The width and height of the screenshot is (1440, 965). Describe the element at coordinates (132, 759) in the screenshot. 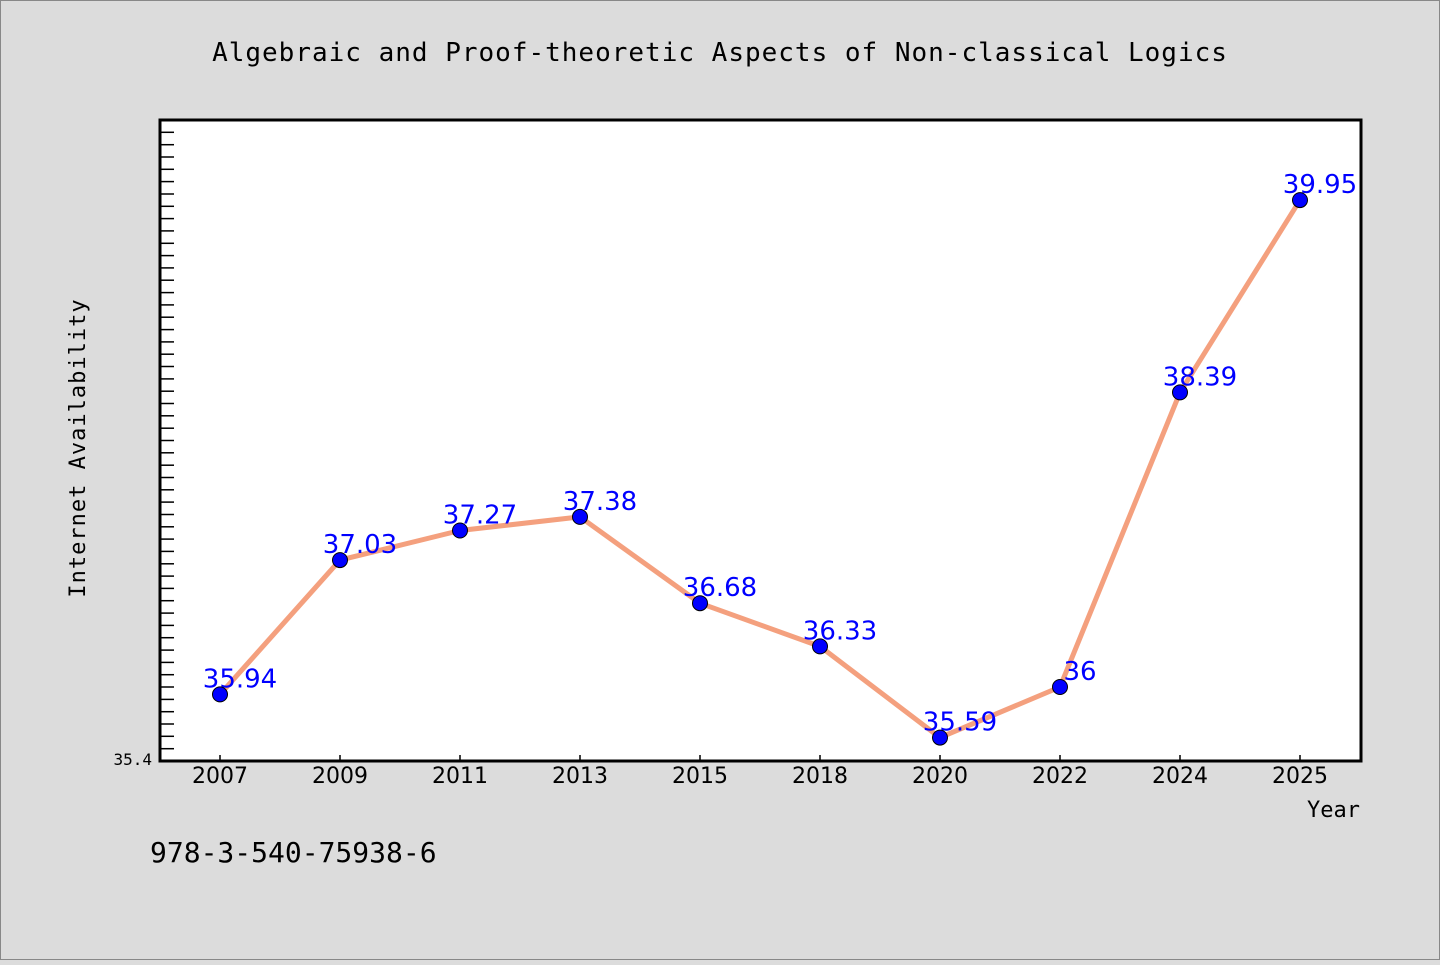

I see `y-tick-label: 35.4` at that location.